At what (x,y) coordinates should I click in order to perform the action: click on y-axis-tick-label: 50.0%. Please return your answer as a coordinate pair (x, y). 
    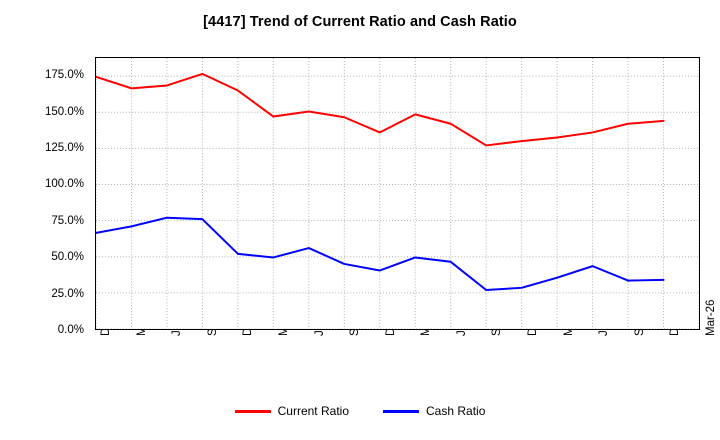
    Looking at the image, I should click on (67, 257).